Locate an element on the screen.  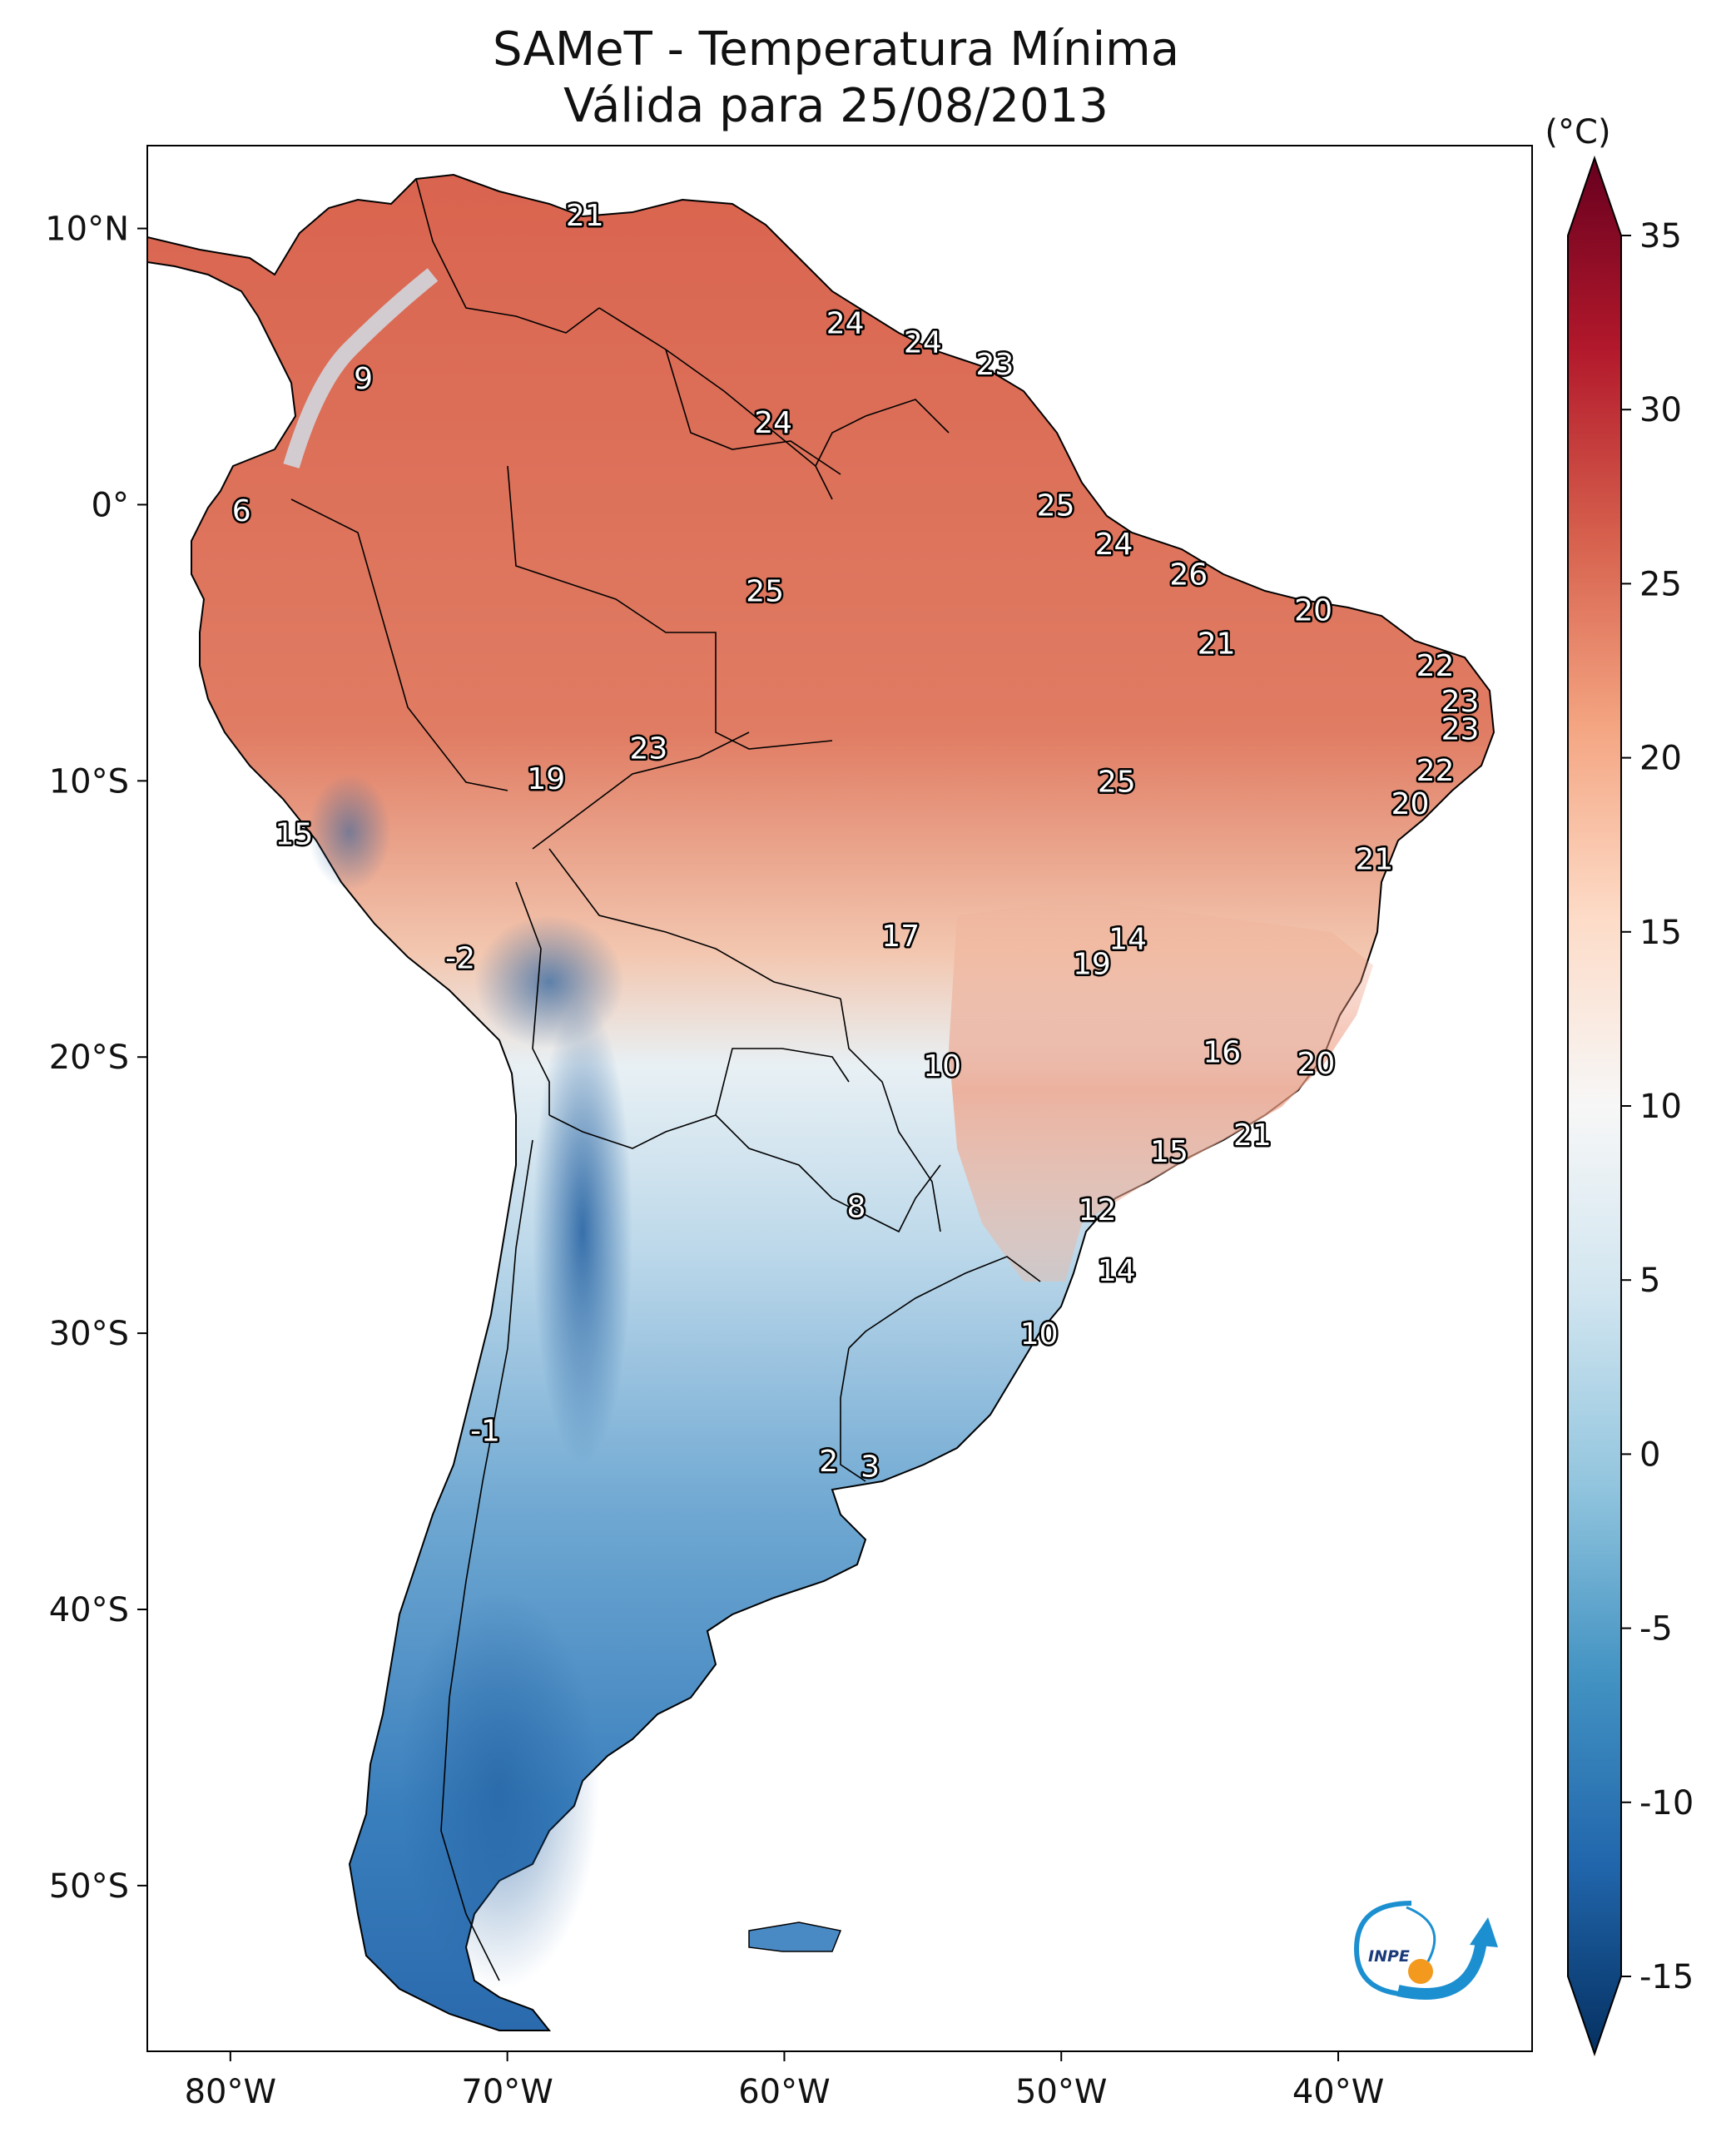
latitude-ticks: 10°N 0° 10°S 20°S 30°S 40°S 50°S is located at coordinates (96, 1058).